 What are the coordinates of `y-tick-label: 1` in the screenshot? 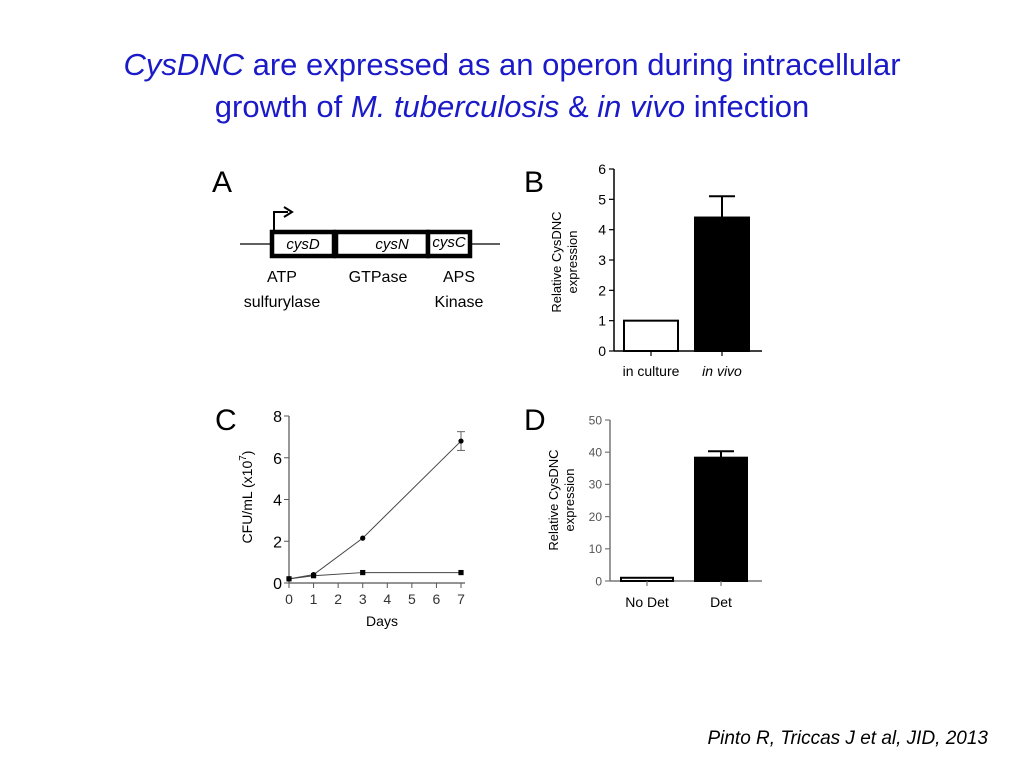 It's located at (602, 321).